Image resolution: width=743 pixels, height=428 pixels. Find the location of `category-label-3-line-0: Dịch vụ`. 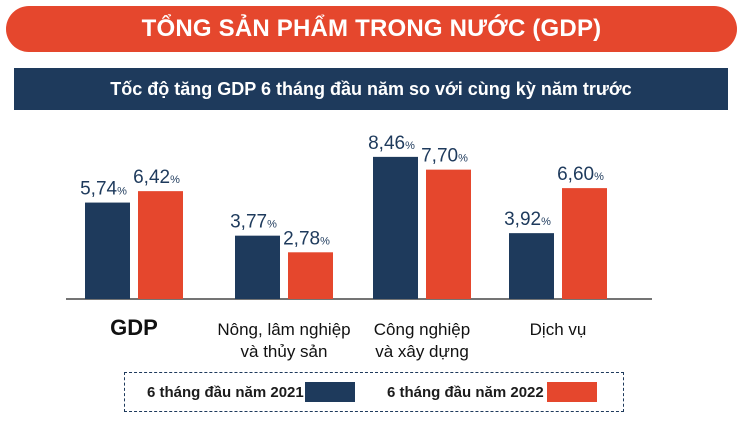

category-label-3-line-0: Dịch vụ is located at coordinates (558, 329).